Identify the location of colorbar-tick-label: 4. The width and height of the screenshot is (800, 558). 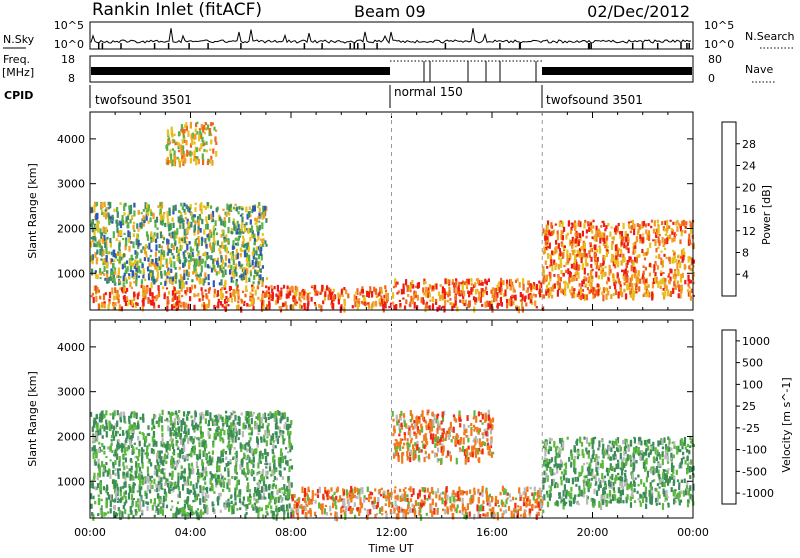
(745, 274).